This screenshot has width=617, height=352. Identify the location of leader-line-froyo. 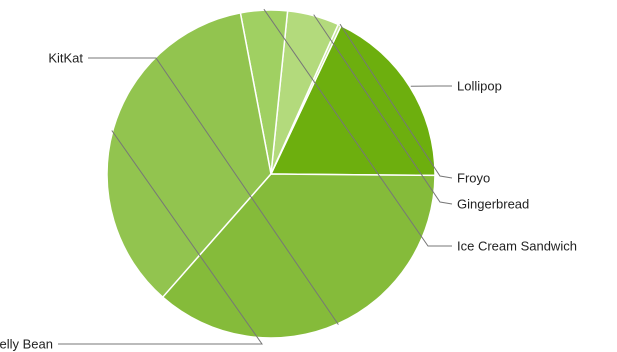
(396, 101).